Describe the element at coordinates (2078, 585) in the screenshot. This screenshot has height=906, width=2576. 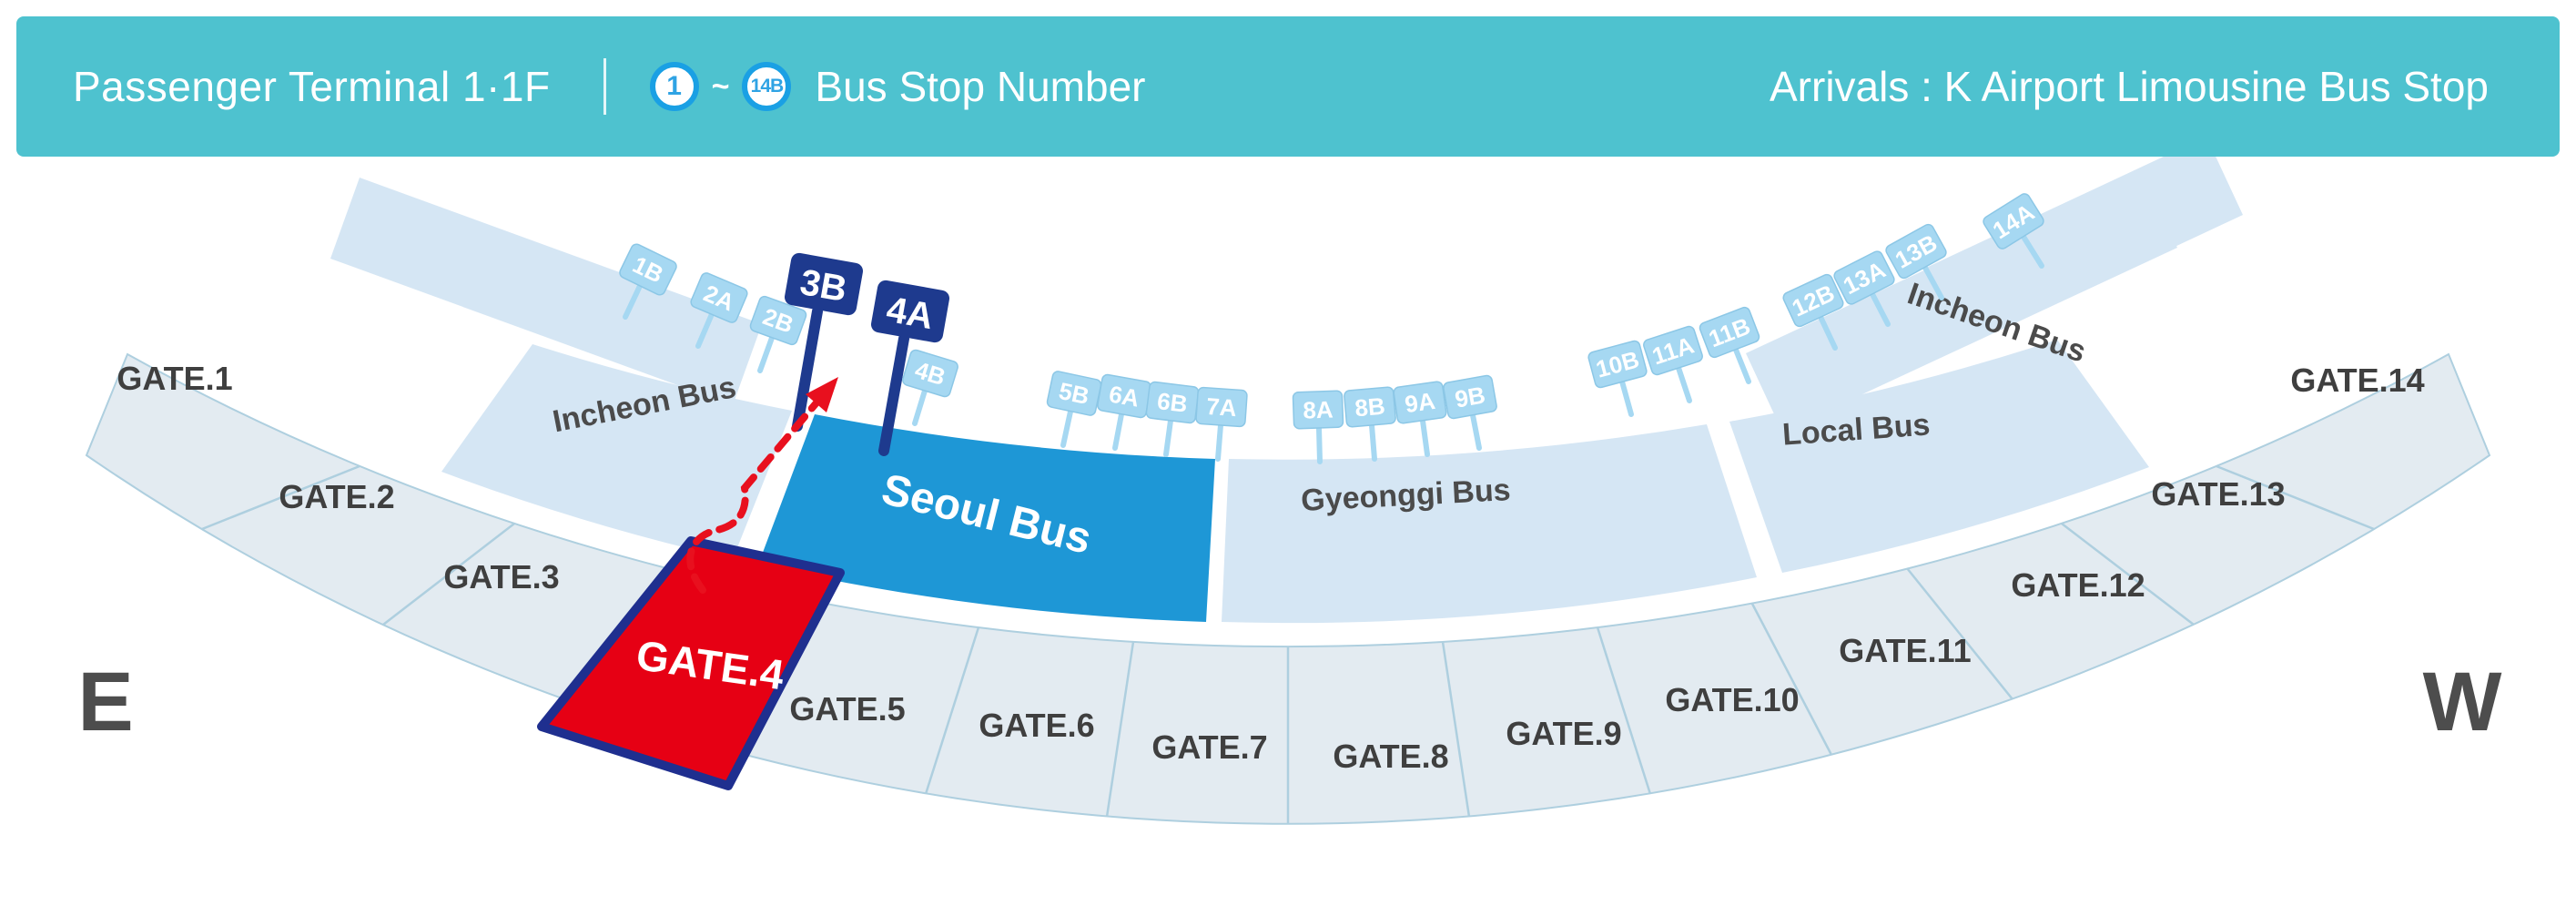
I see `gate-label-12: GATE.12` at that location.